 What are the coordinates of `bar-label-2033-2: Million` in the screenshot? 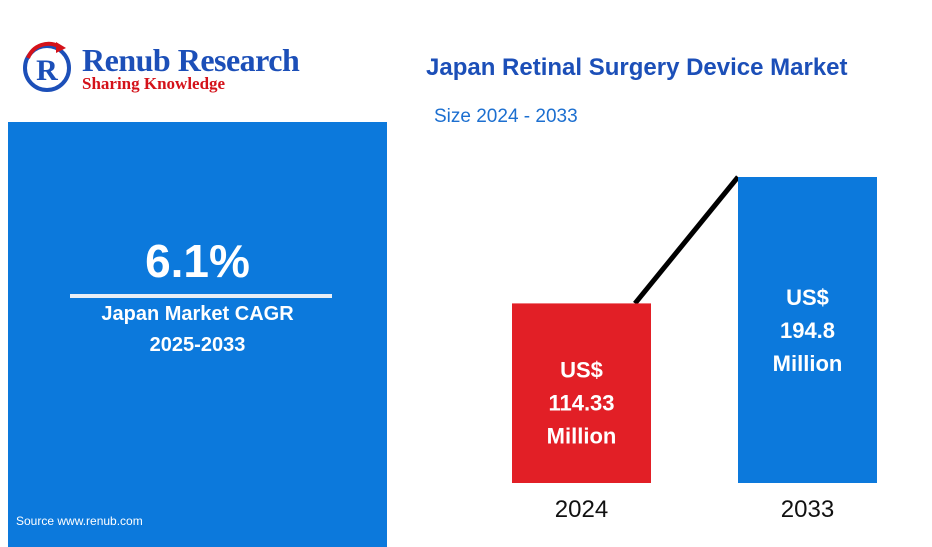 It's located at (808, 363).